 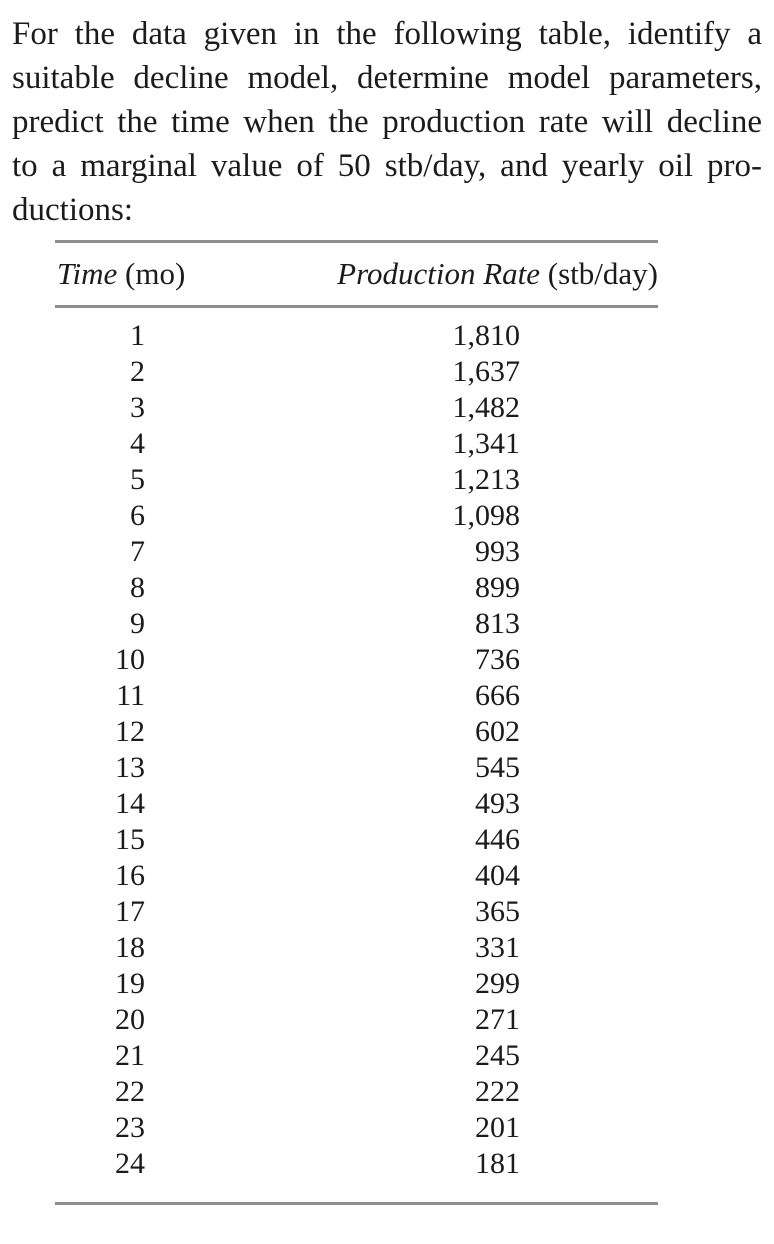 I want to click on time-cell: 14, so click(x=130, y=803).